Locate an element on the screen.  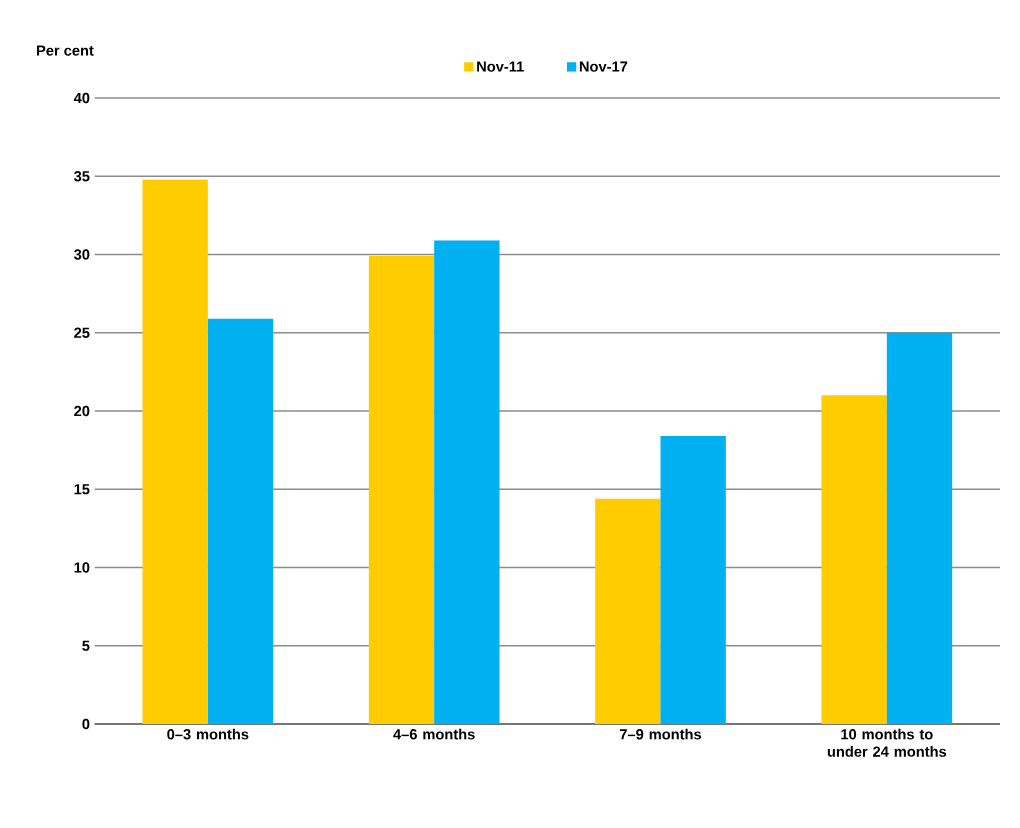
y-tick-label: 10 is located at coordinates (82, 567).